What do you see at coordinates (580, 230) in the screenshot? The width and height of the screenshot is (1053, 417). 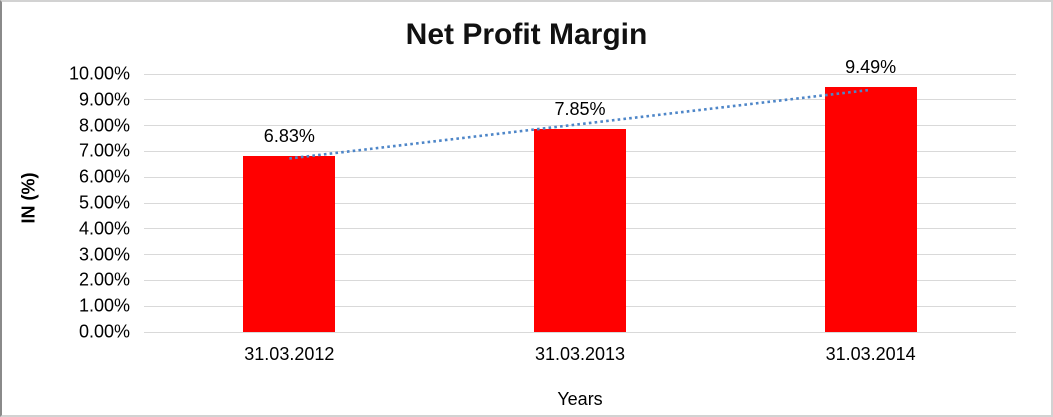 I see `bar-31.03.2013` at bounding box center [580, 230].